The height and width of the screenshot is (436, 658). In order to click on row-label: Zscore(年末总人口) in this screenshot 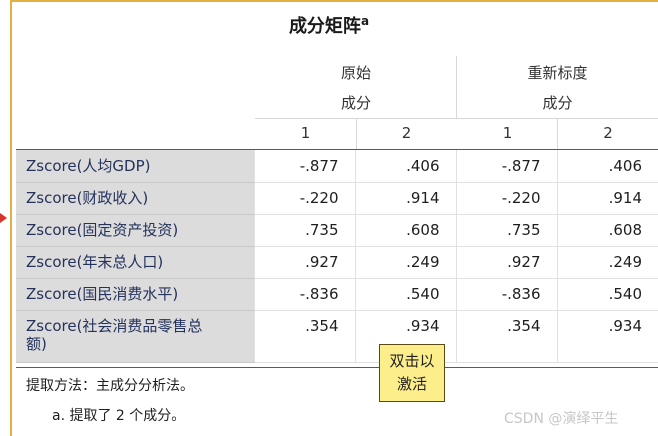, I will do `click(135, 262)`.